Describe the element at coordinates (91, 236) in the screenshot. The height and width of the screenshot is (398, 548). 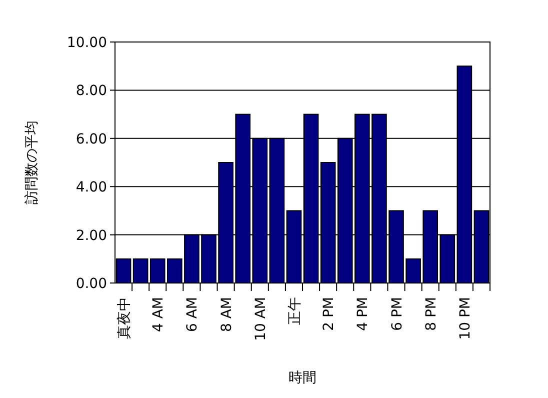
I see `y-tick-label: 2.00` at that location.